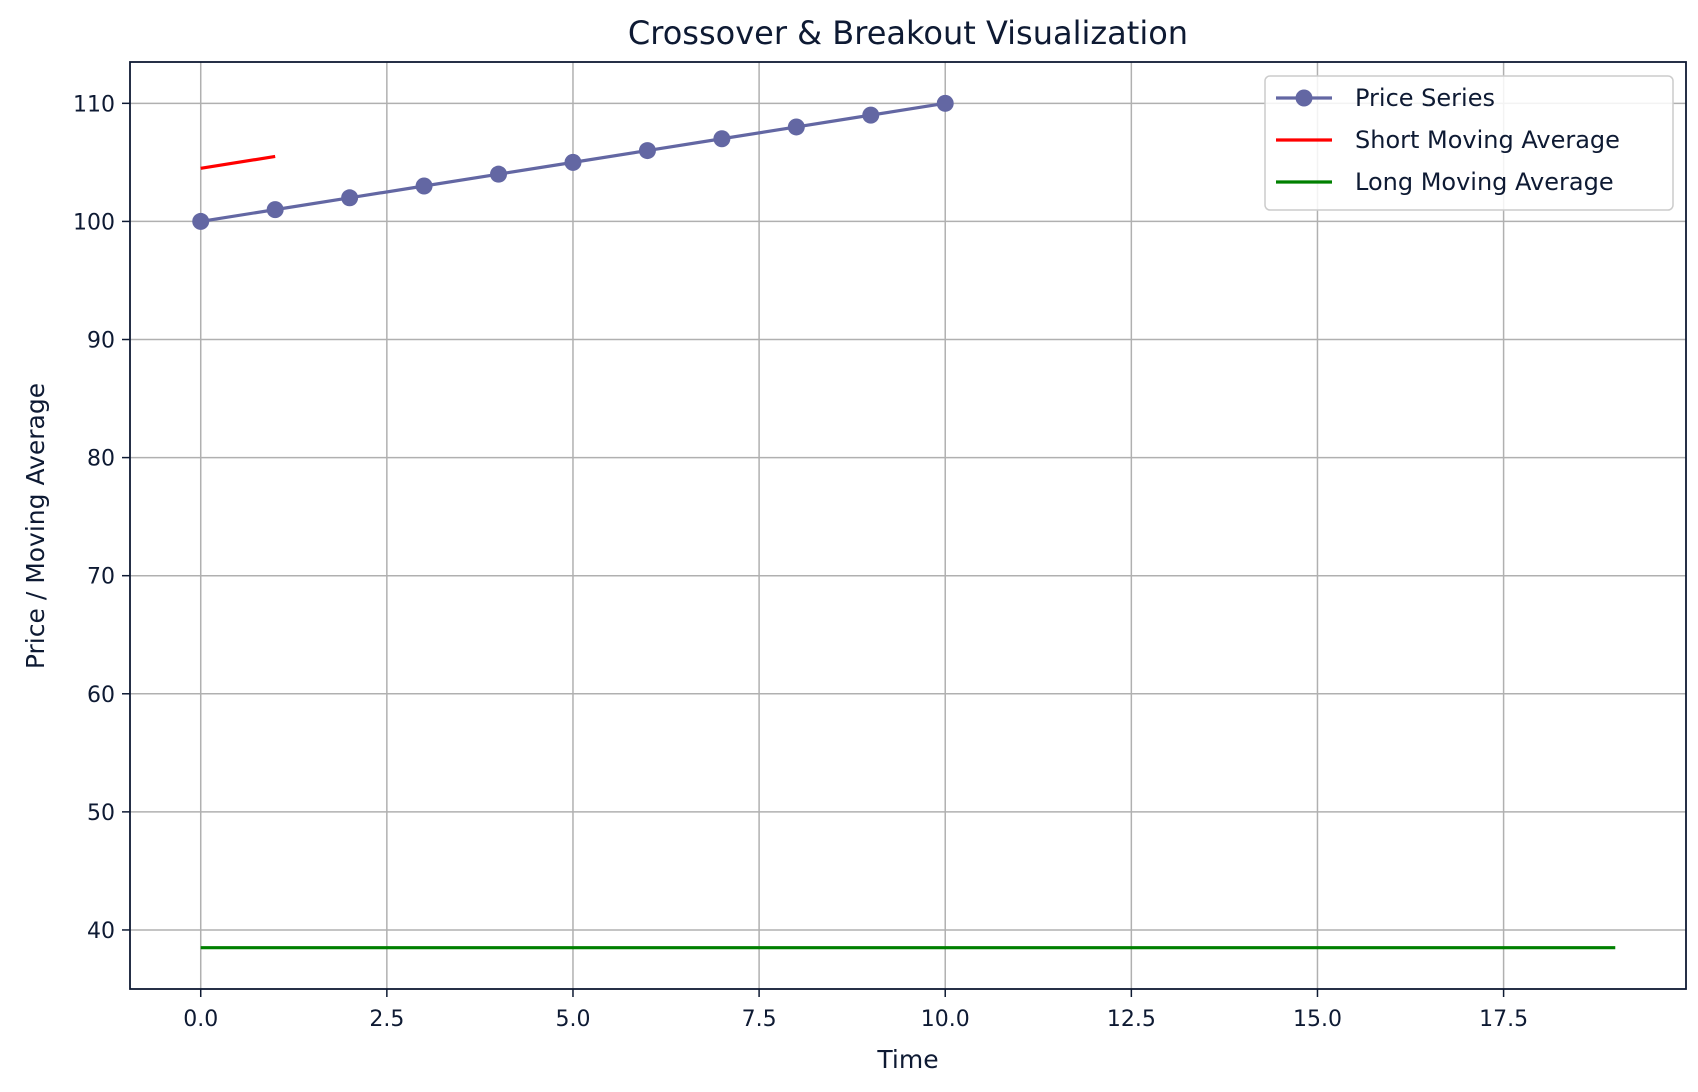 The height and width of the screenshot is (1092, 1698). I want to click on chart-title: Crossover & Breakout Visualization, so click(908, 33).